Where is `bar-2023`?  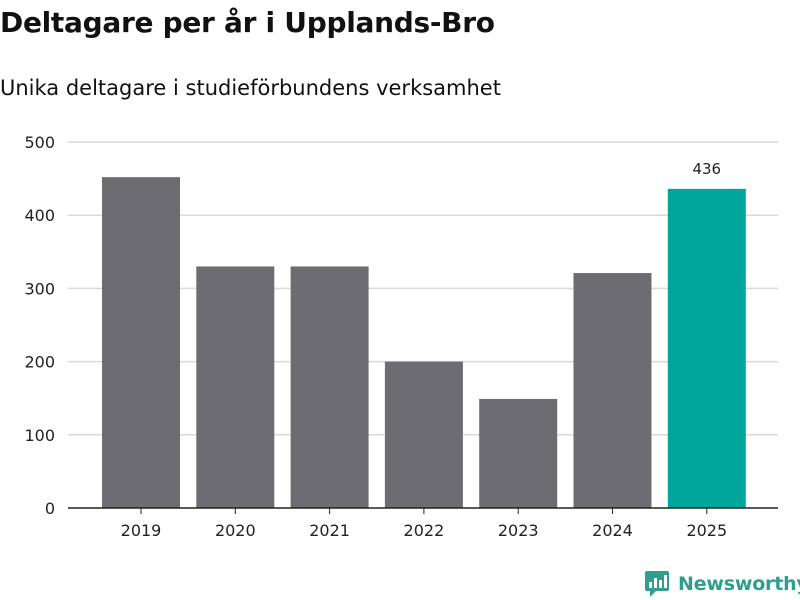
bar-2023 is located at coordinates (518, 453).